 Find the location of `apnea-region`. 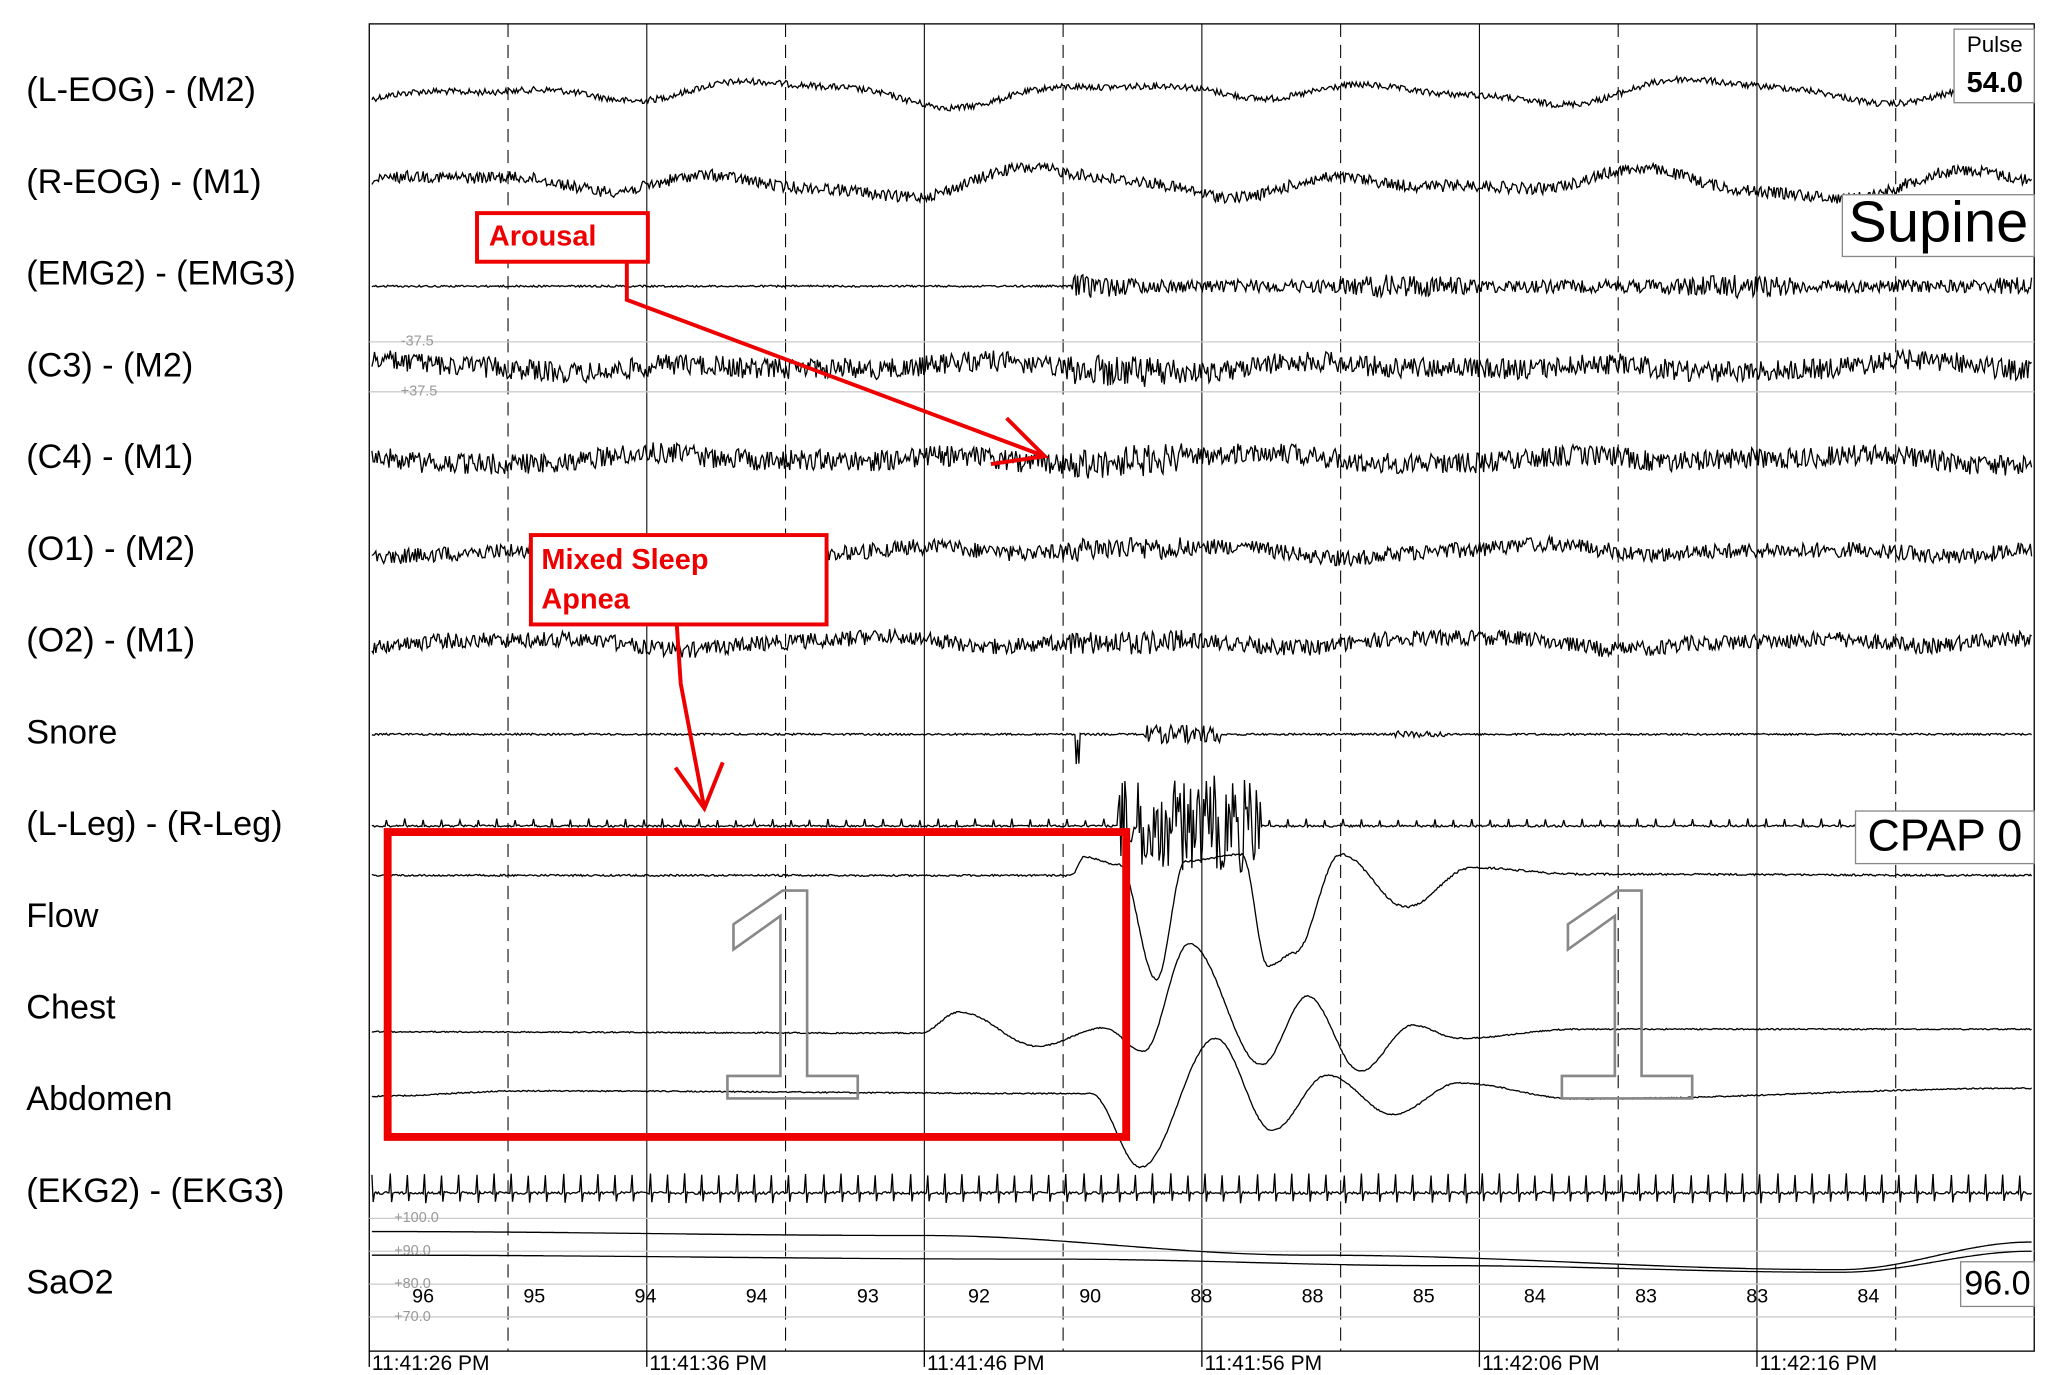

apnea-region is located at coordinates (757, 984).